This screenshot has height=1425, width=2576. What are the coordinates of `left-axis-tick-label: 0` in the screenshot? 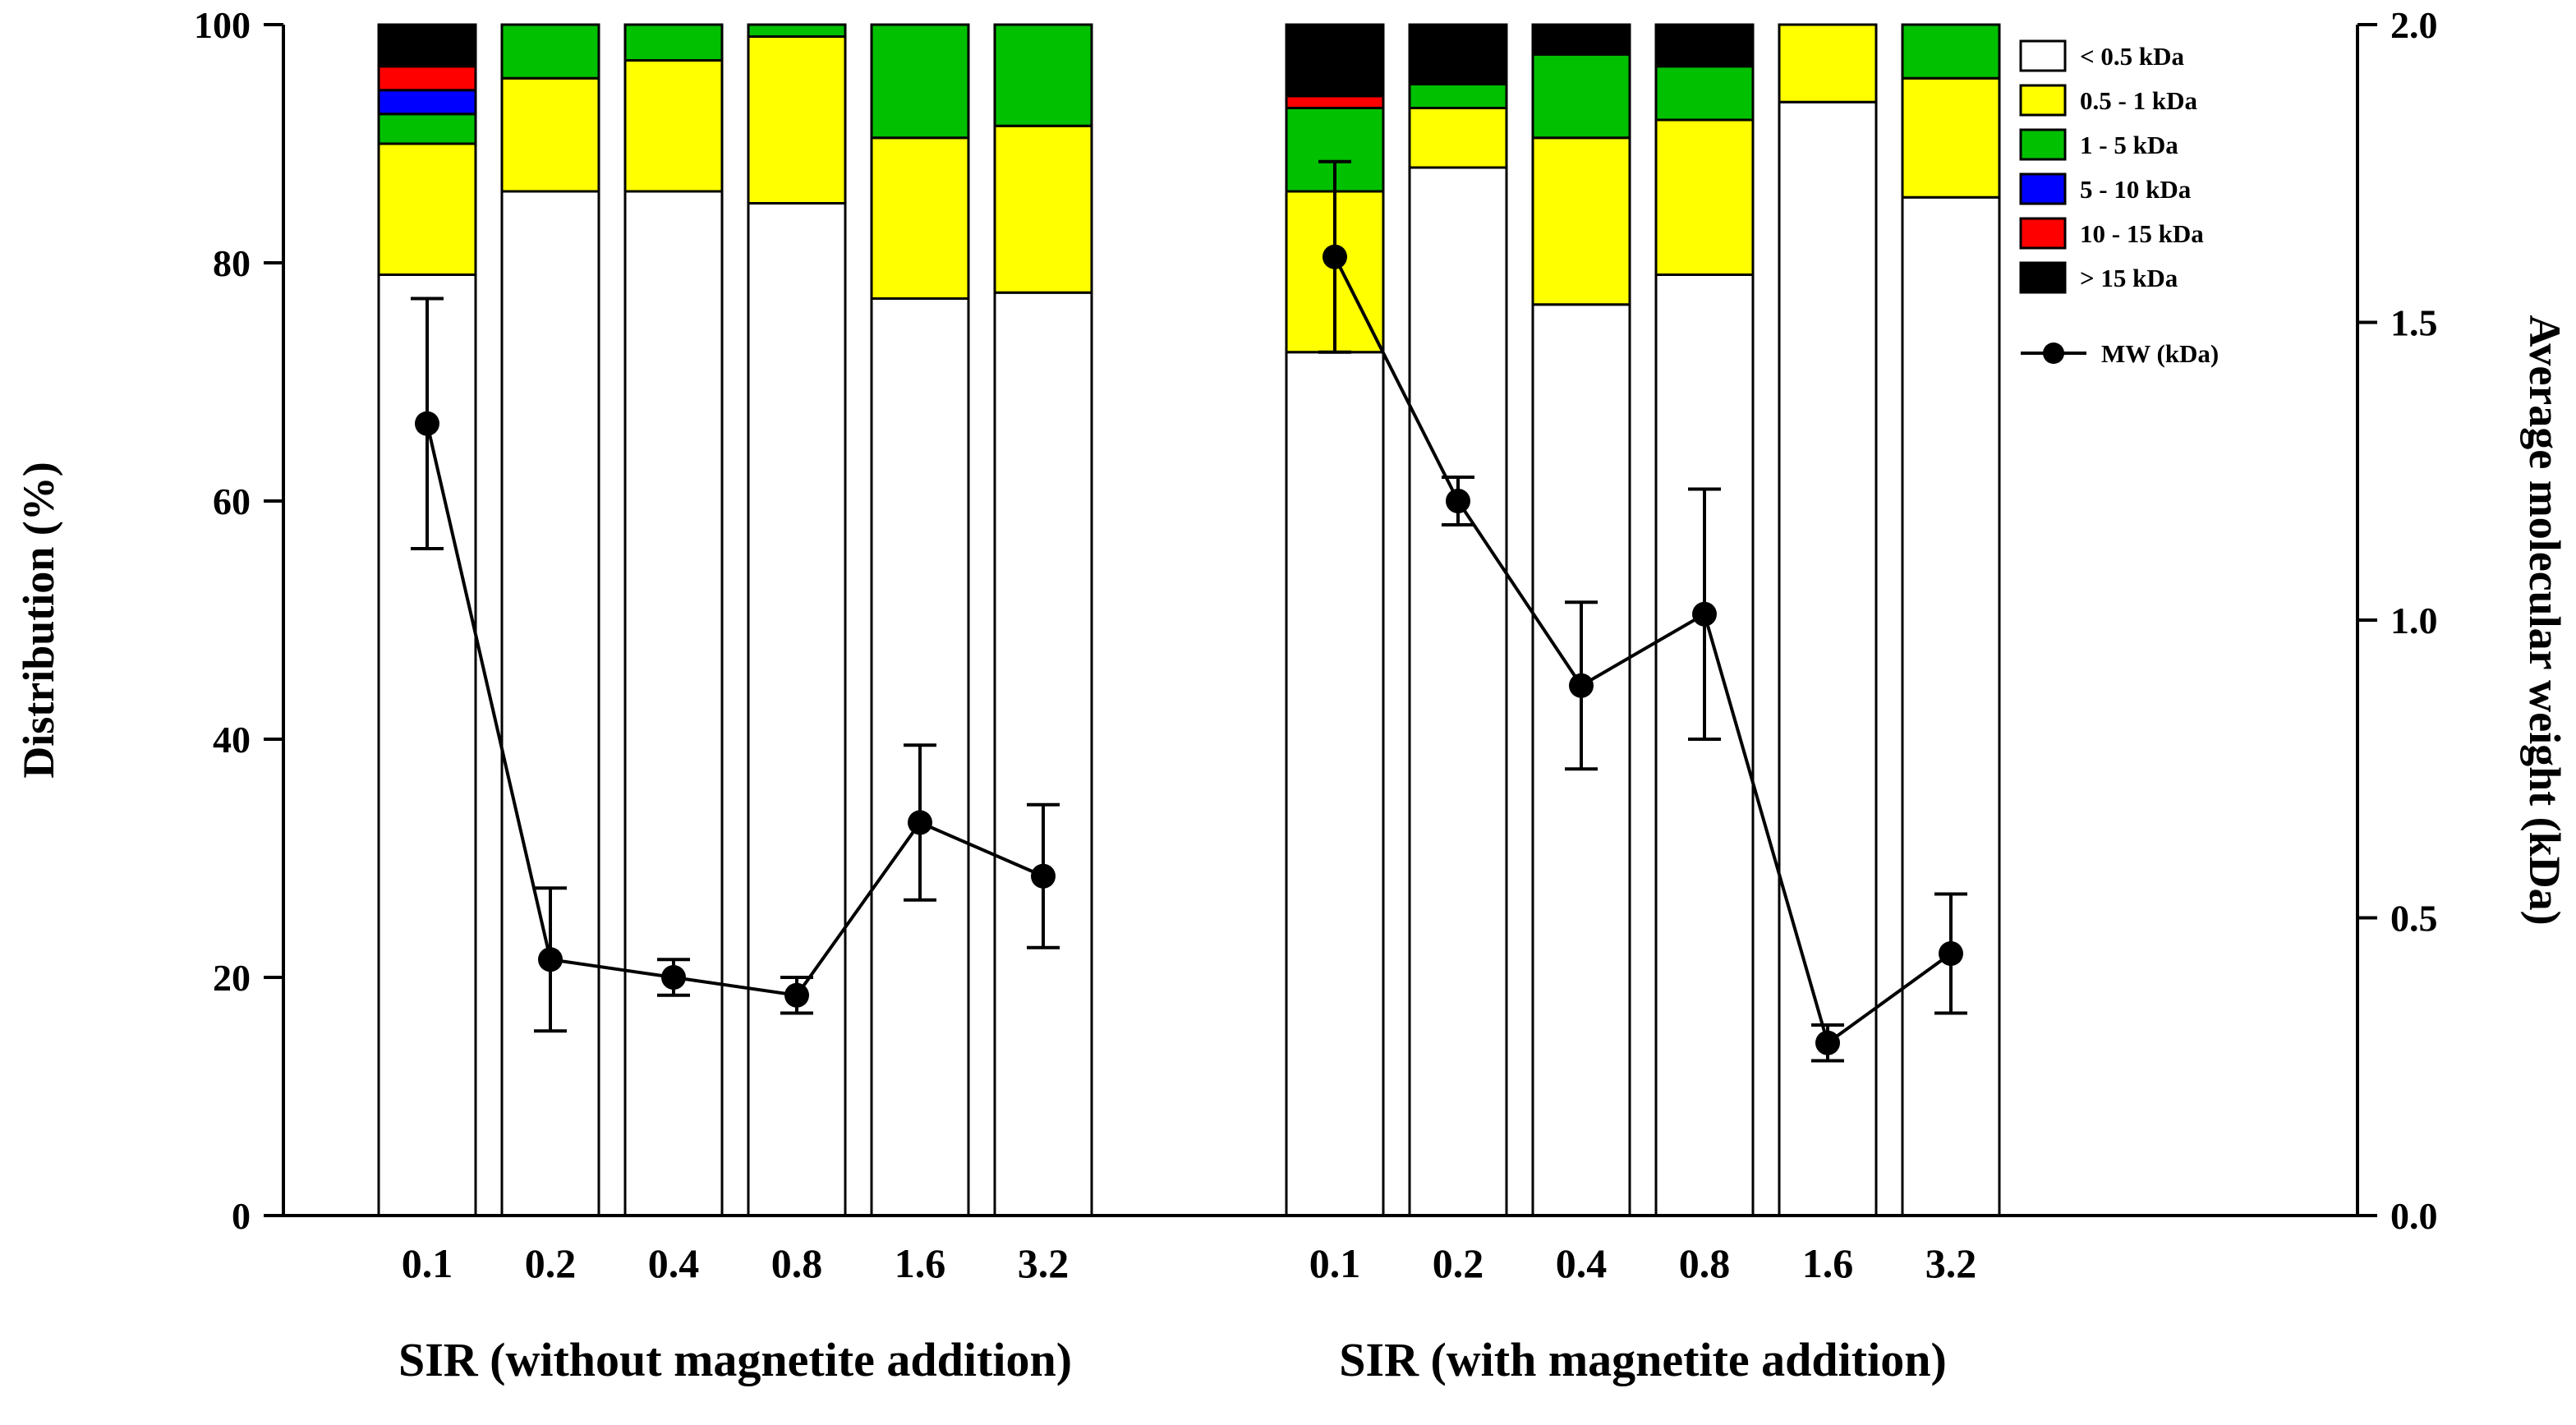 It's located at (241, 1216).